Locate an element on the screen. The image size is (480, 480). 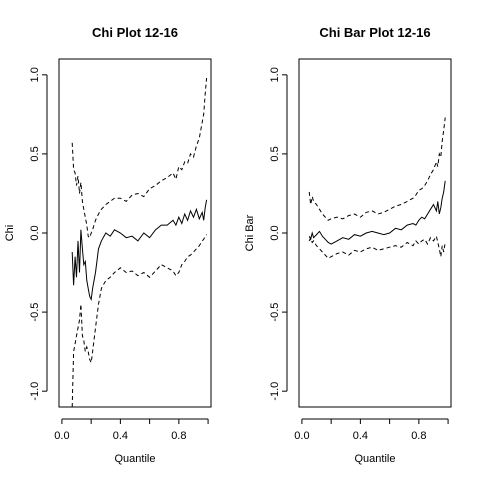
chart-title: Chi Plot 12-16 is located at coordinates (135, 32).